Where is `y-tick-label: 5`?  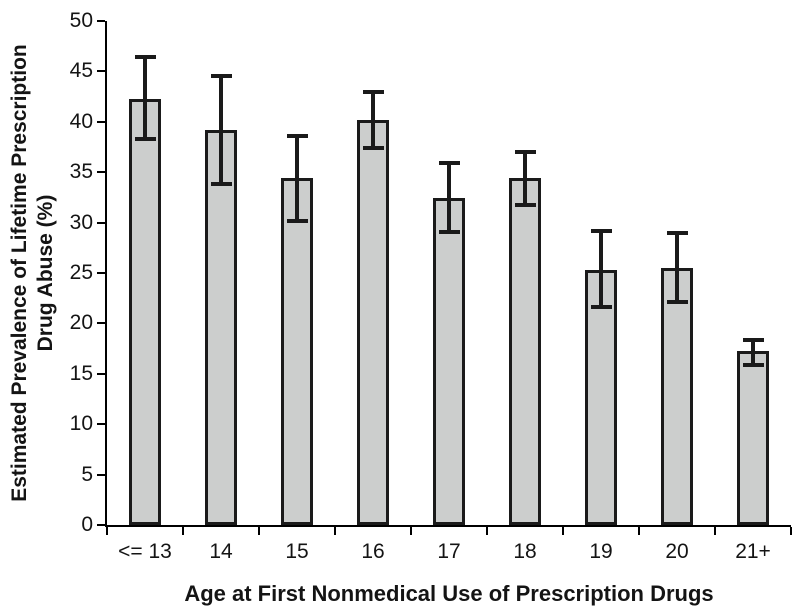
y-tick-label: 5 is located at coordinates (87, 474).